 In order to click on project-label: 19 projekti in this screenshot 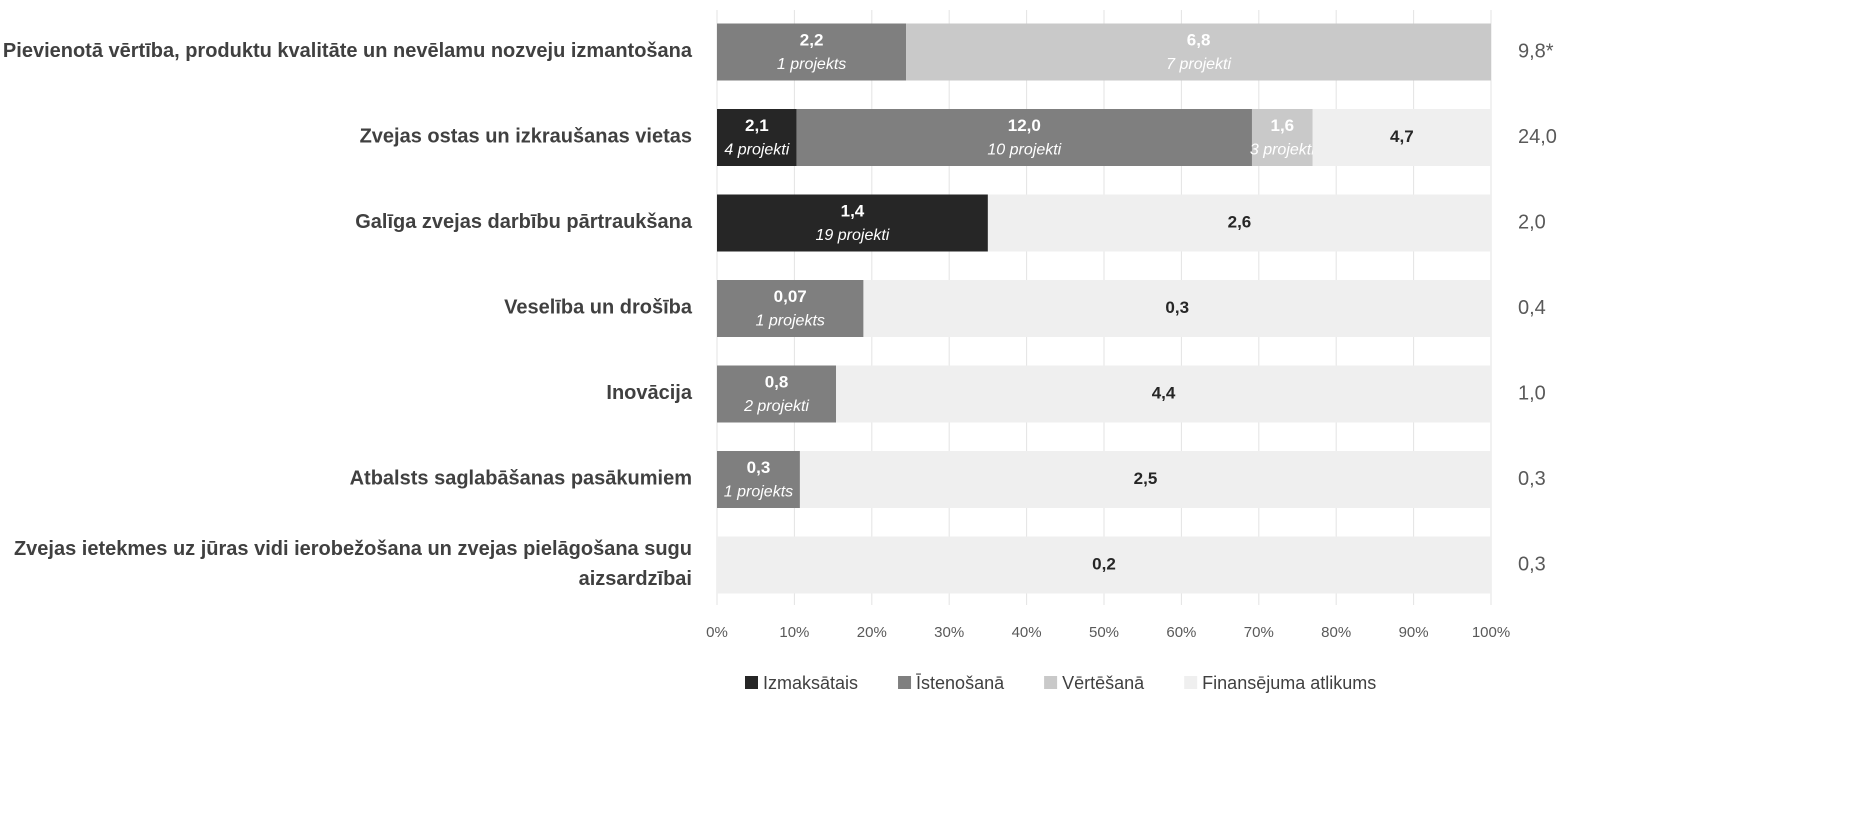, I will do `click(853, 235)`.